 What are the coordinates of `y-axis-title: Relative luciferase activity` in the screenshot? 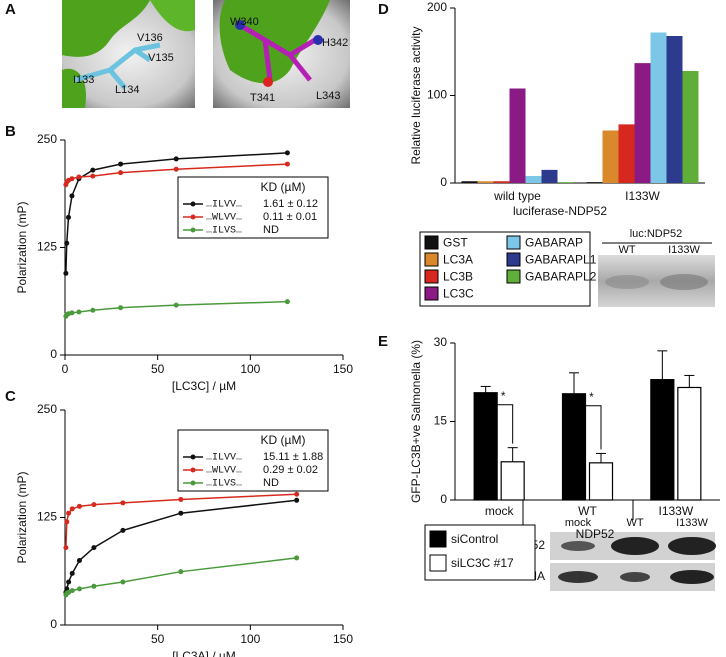 It's located at (416, 95).